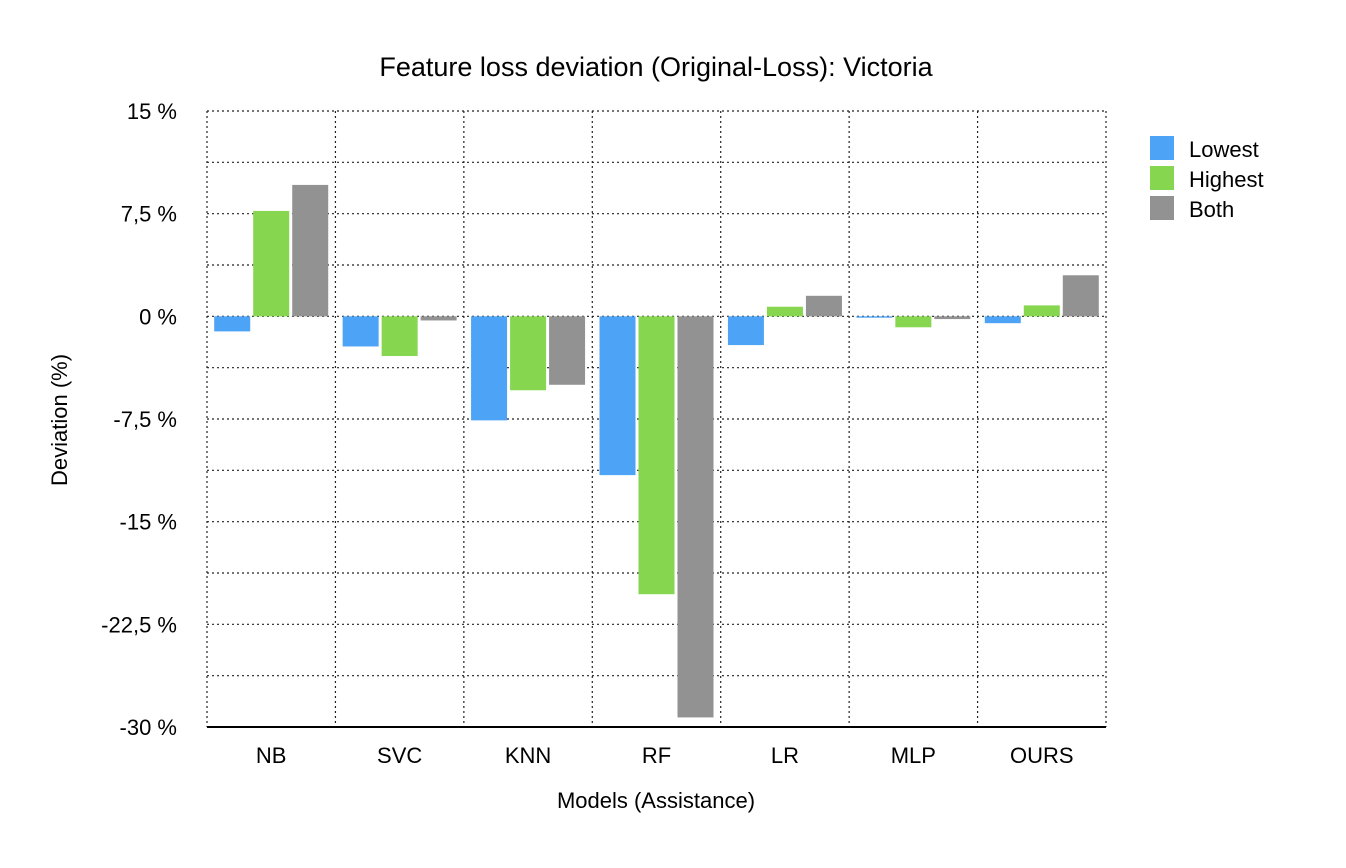  What do you see at coordinates (145, 419) in the screenshot?
I see `y-tick-label: -7,5 %` at bounding box center [145, 419].